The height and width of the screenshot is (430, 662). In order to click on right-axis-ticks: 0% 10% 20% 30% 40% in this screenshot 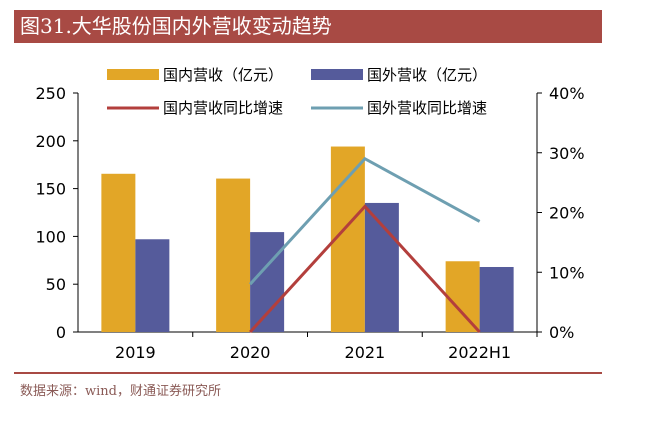, I will do `click(561, 213)`.